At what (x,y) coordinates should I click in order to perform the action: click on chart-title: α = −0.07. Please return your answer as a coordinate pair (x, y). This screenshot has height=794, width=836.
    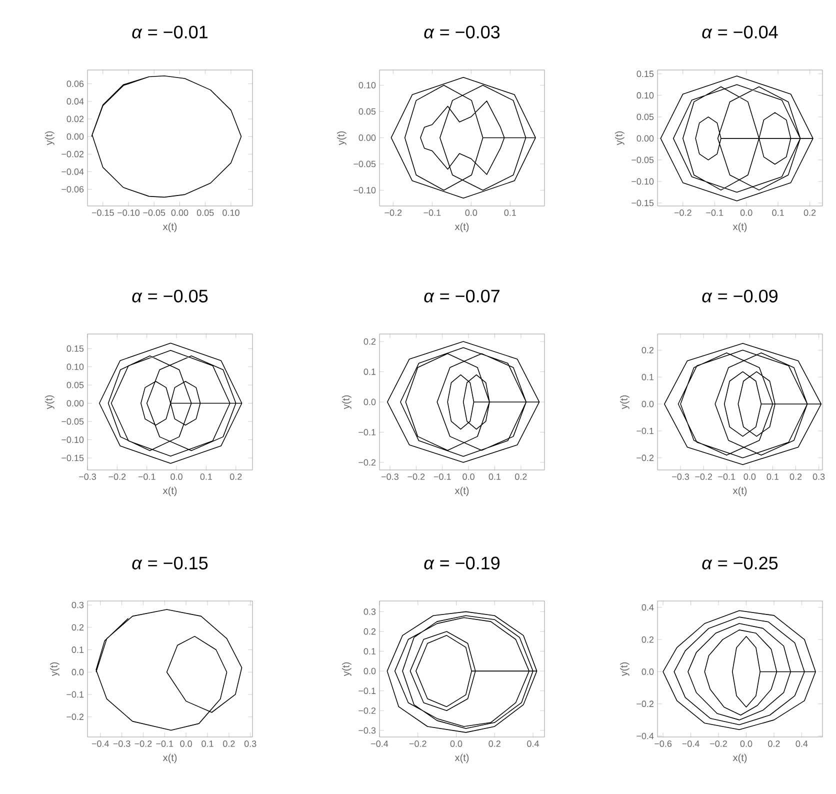
    Looking at the image, I should click on (462, 296).